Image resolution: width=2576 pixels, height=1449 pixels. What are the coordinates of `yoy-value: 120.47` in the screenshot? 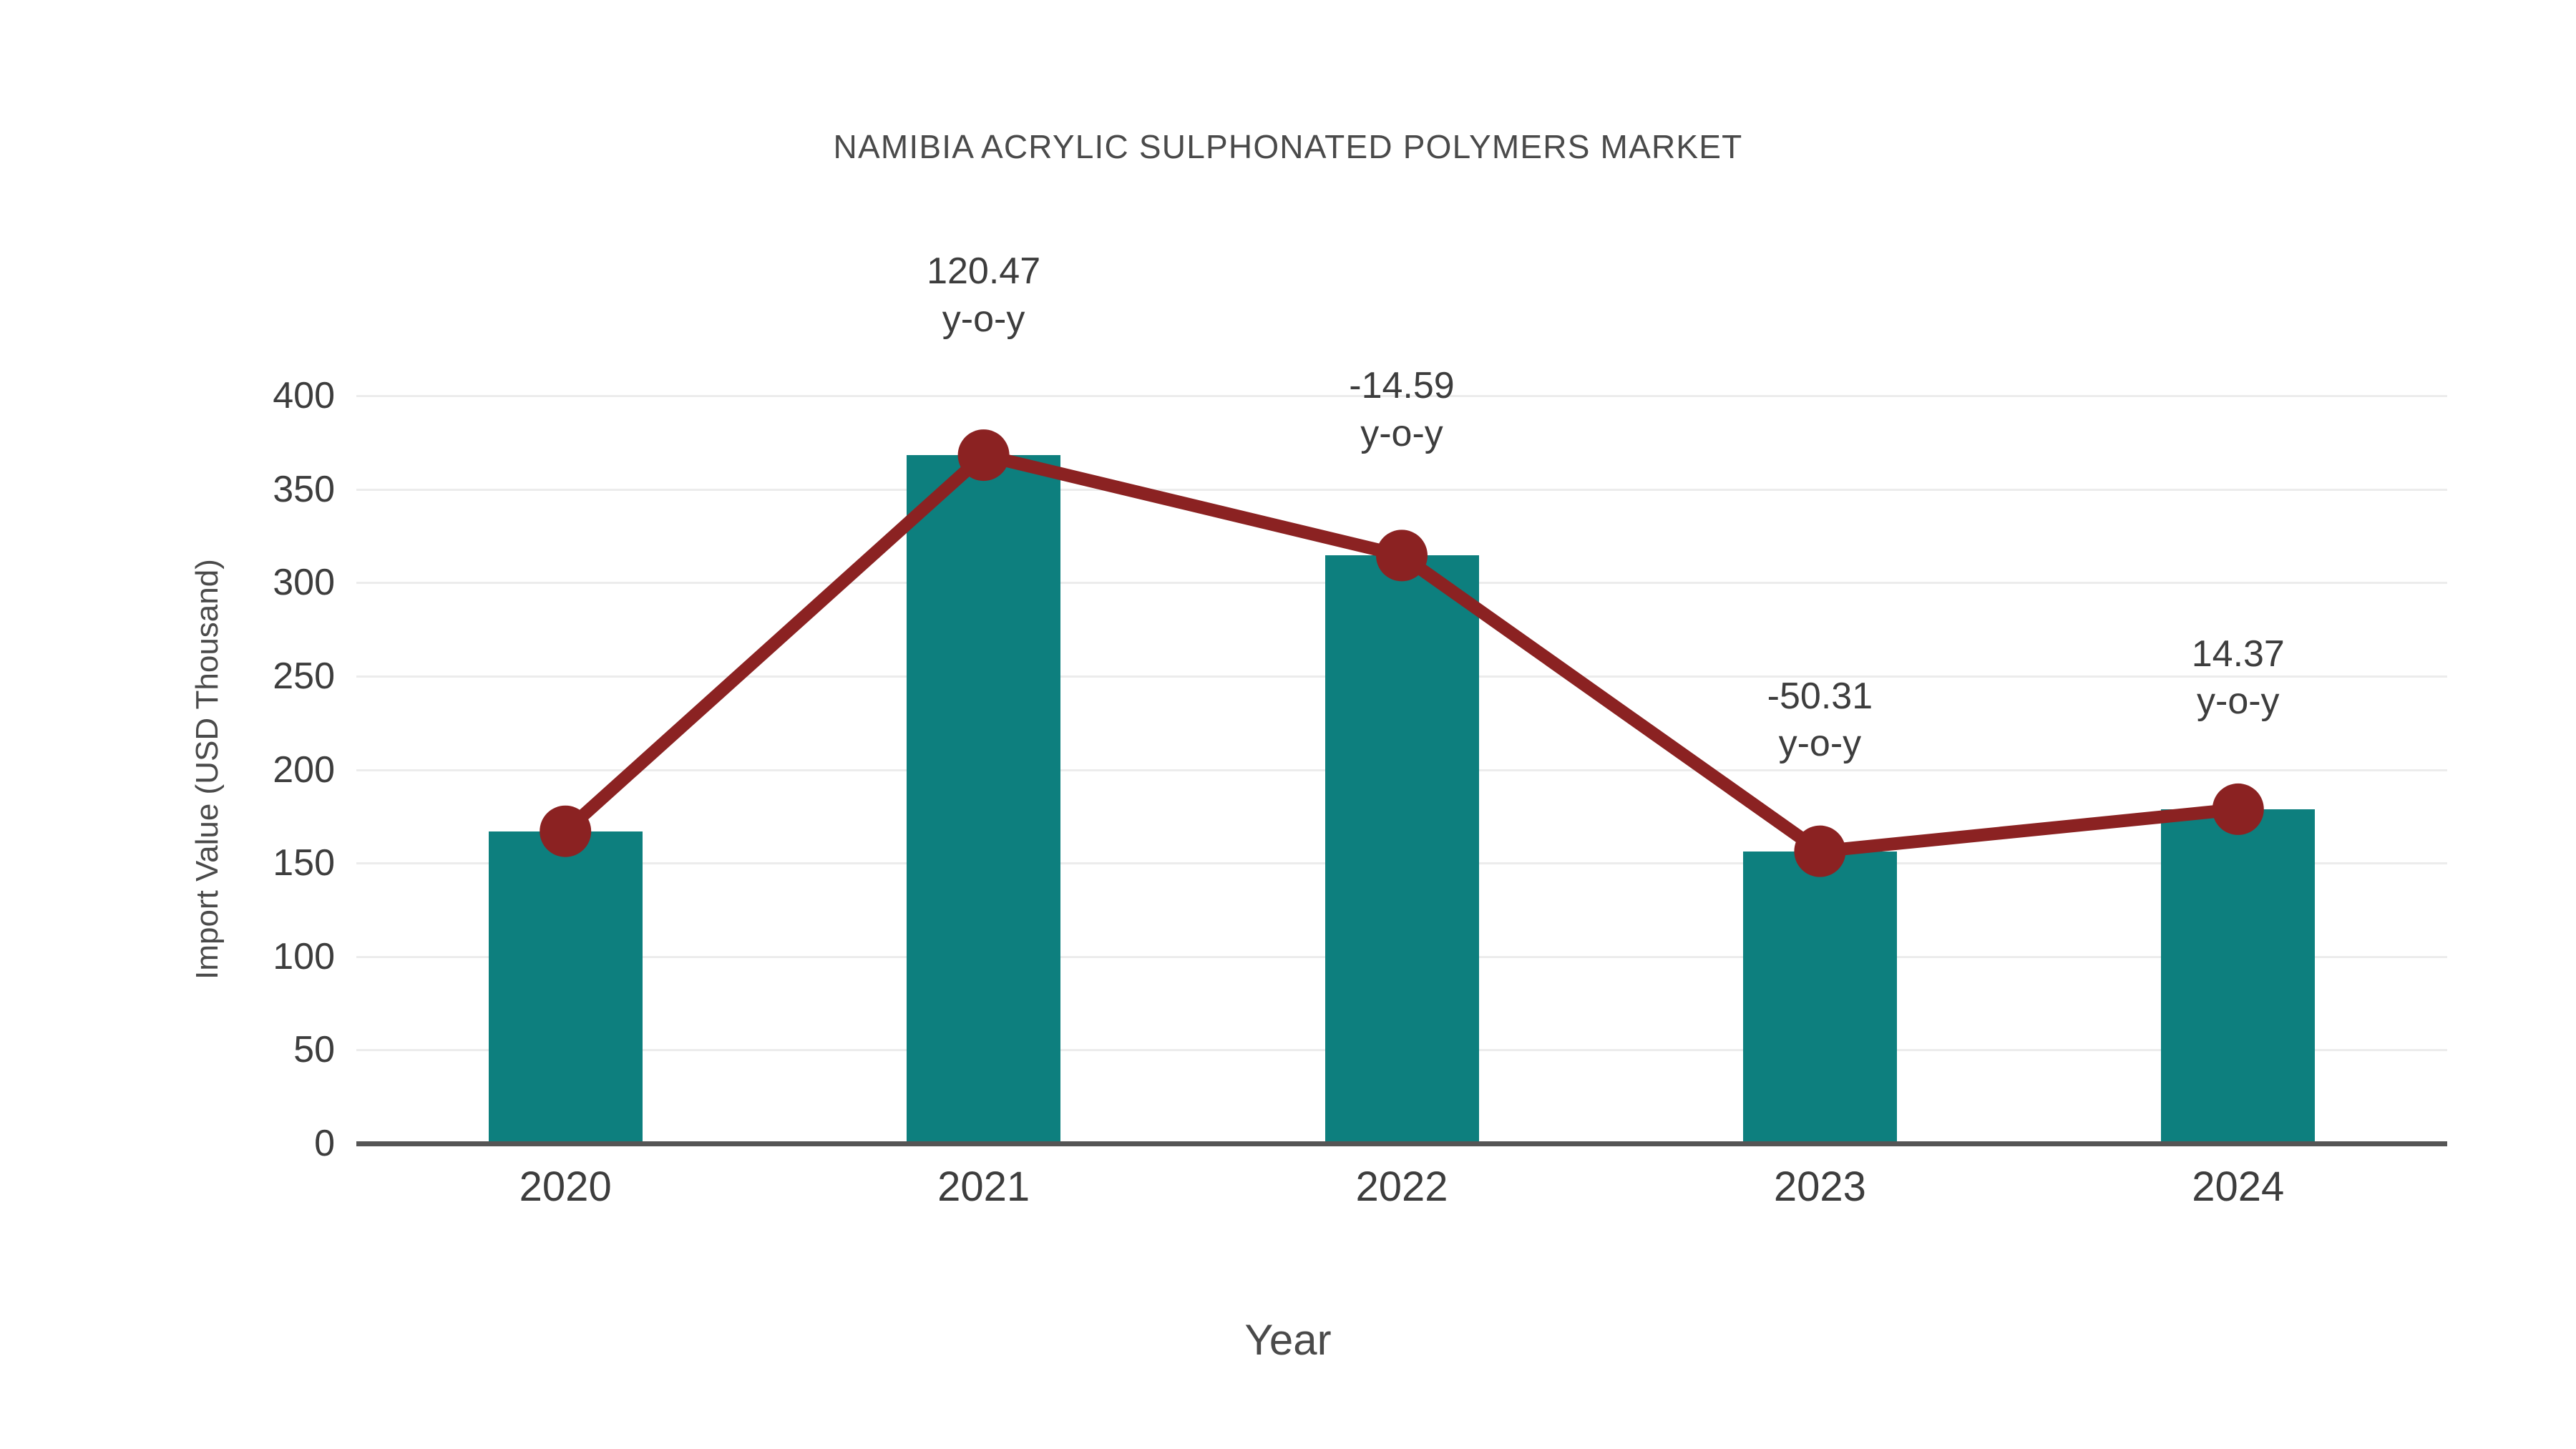 It's located at (984, 271).